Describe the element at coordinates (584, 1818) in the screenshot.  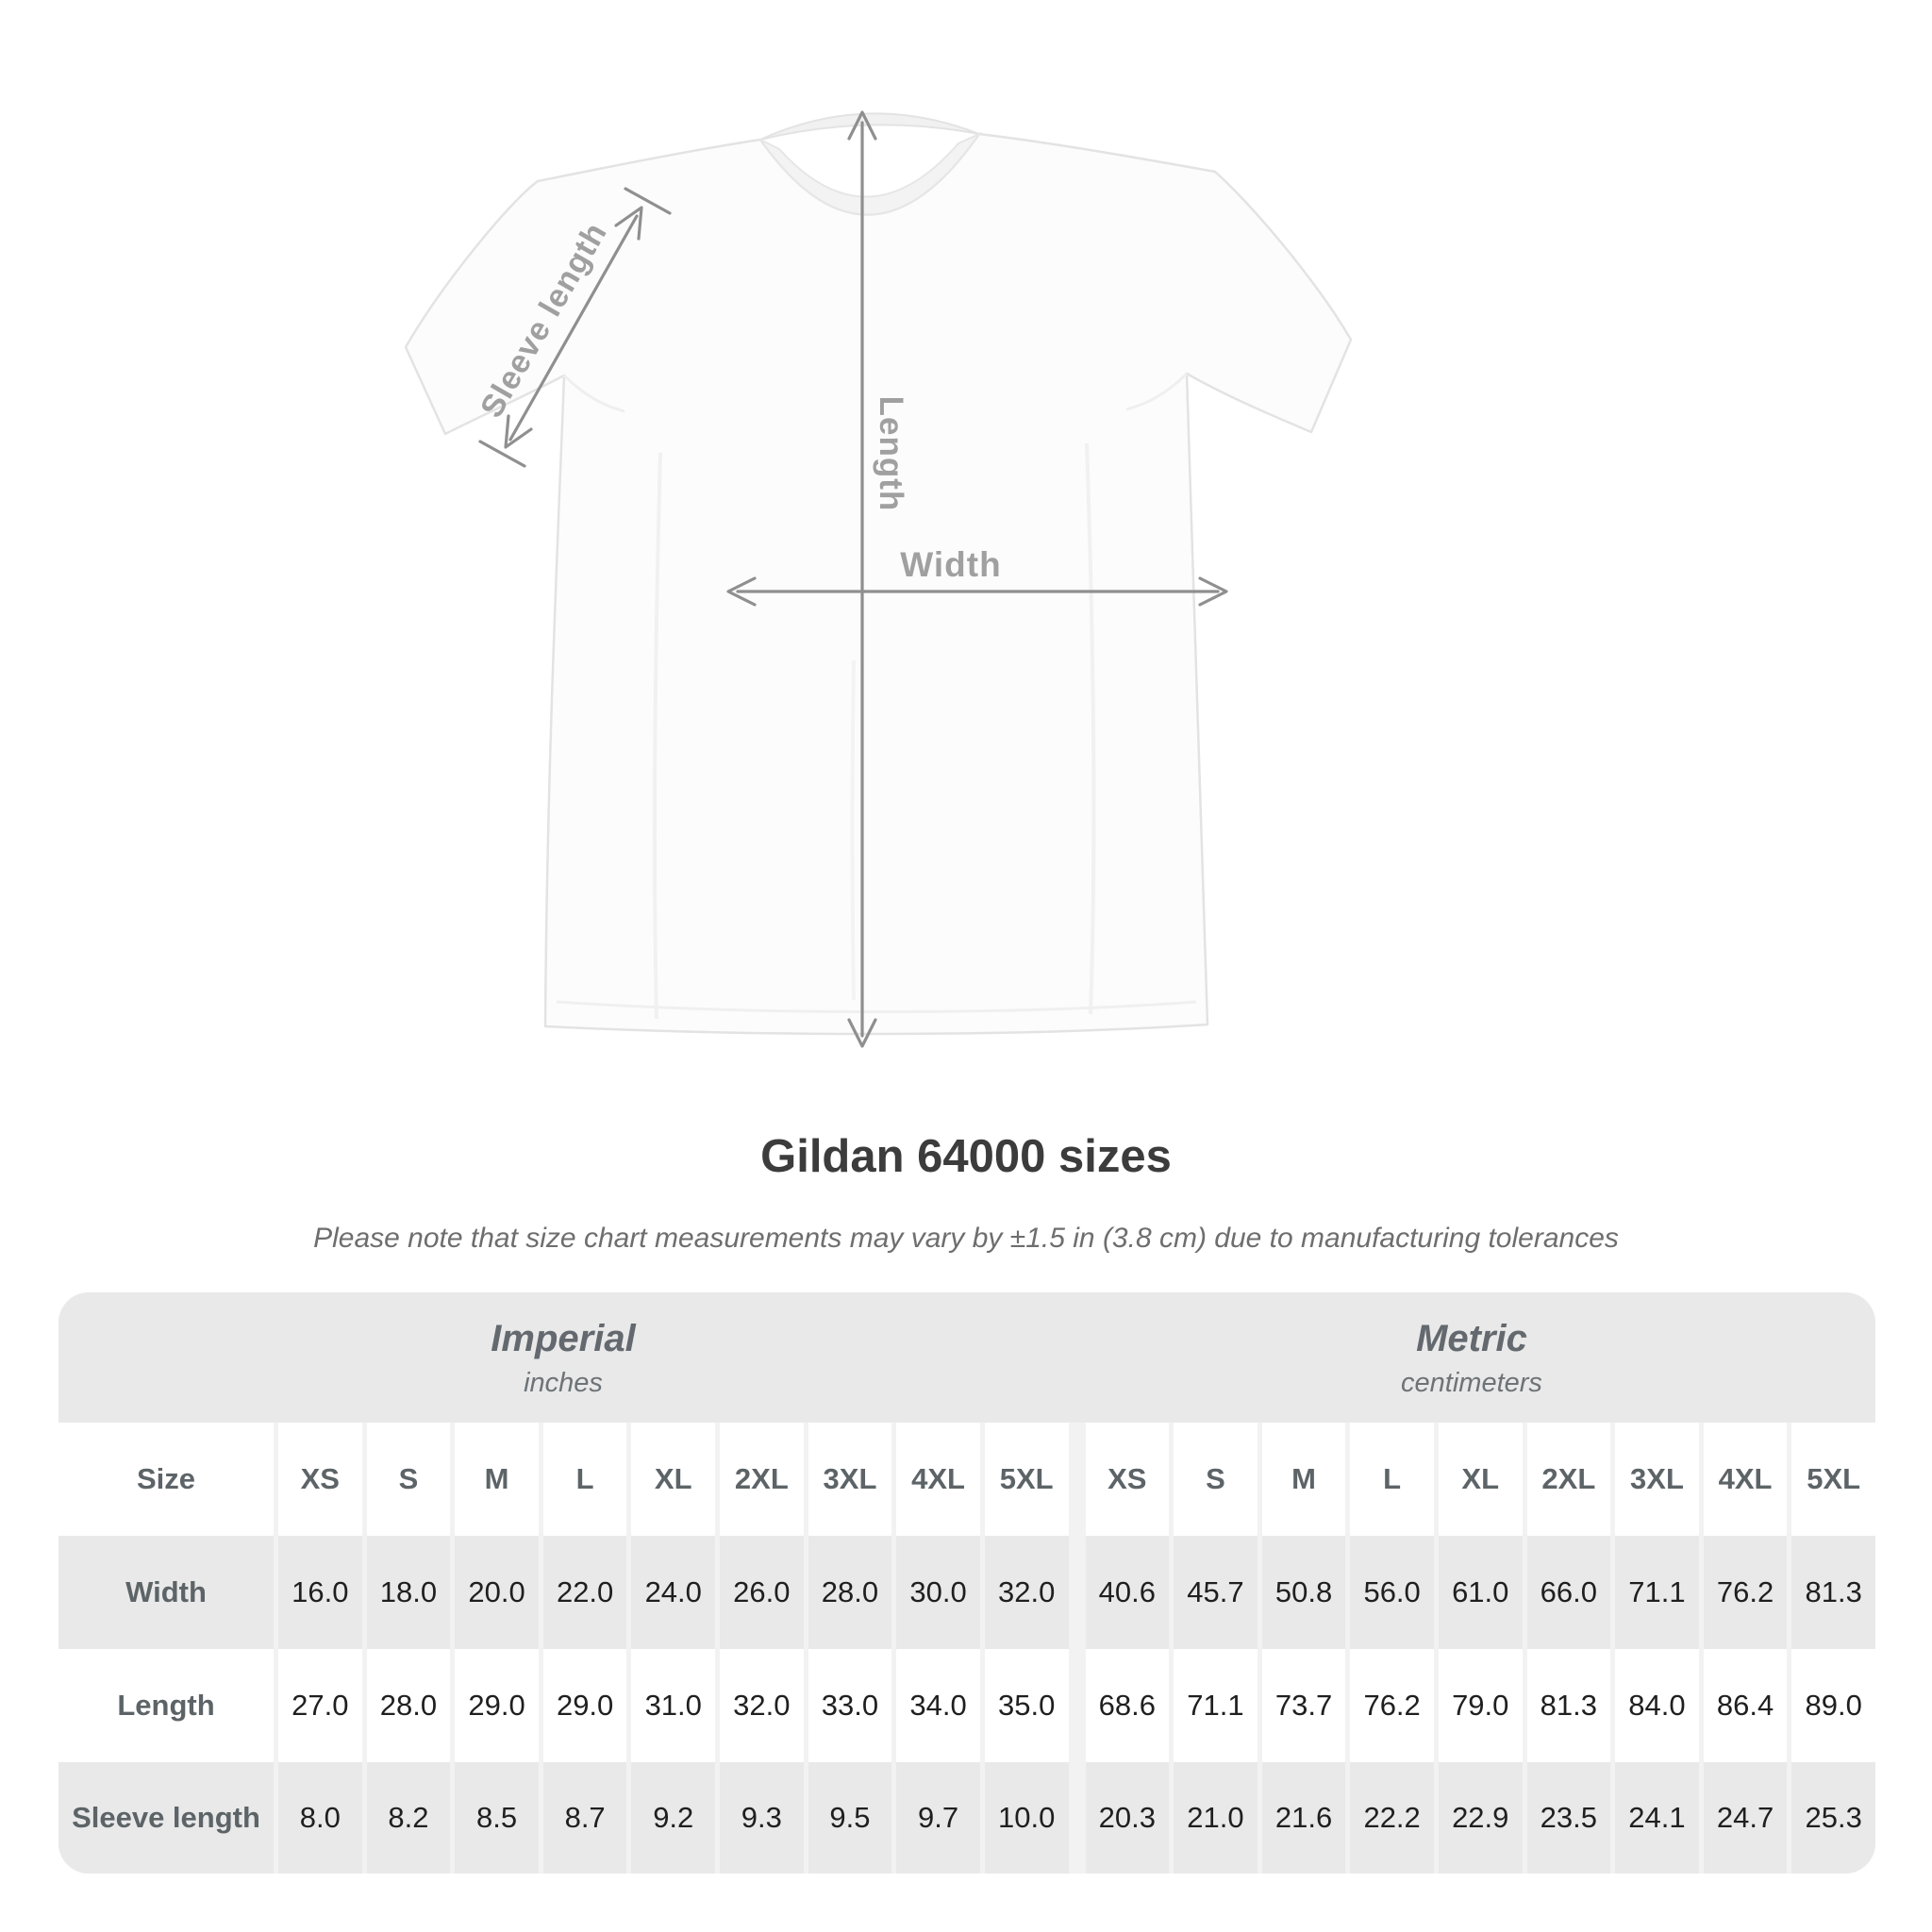
I see `value-cell: 8.7` at that location.